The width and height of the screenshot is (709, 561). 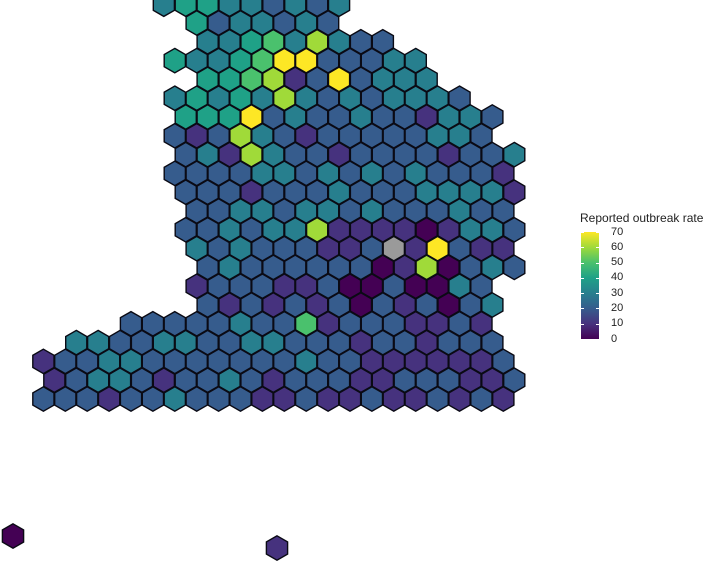 What do you see at coordinates (617, 231) in the screenshot?
I see `legend-tick-label: 70` at bounding box center [617, 231].